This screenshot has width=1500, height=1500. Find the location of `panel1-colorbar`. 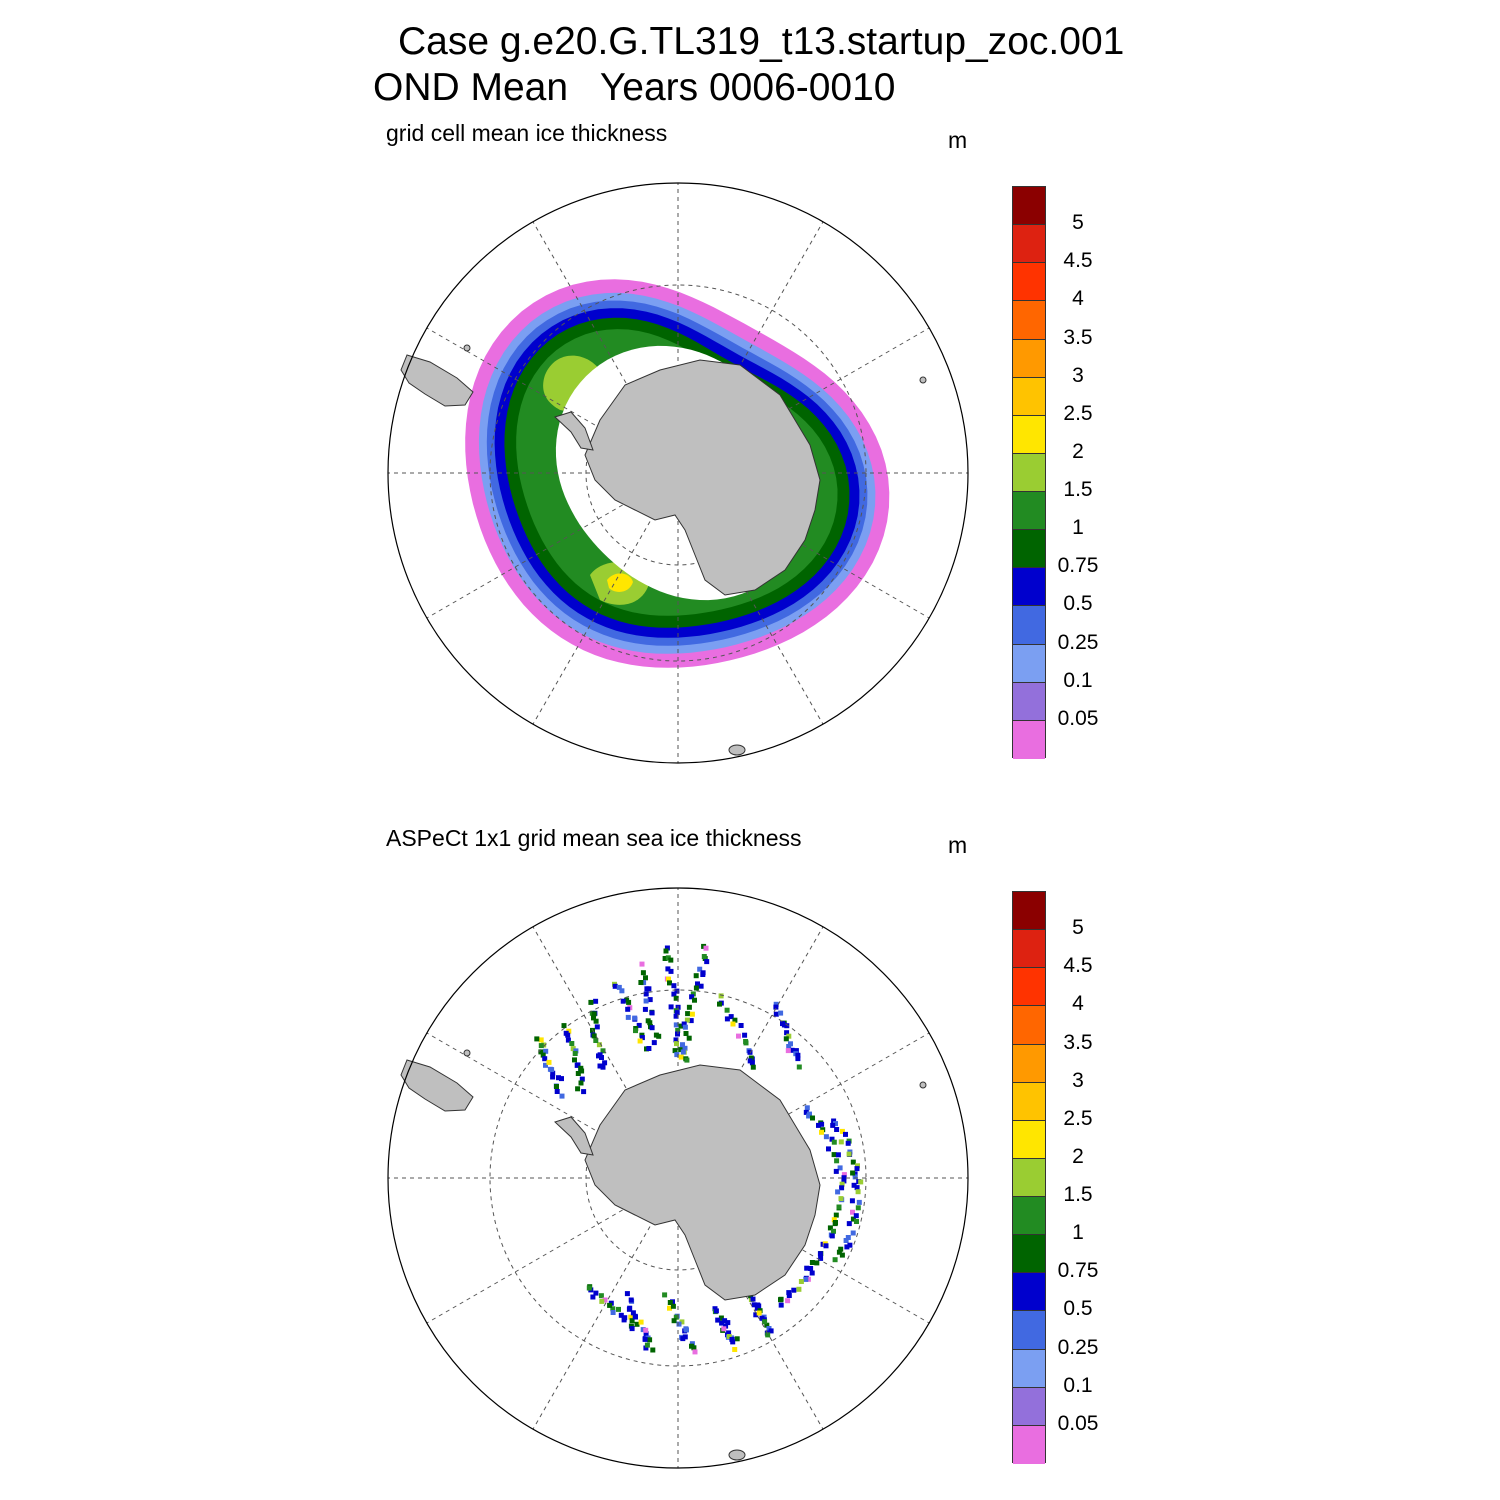

panel1-colorbar is located at coordinates (1029, 472).